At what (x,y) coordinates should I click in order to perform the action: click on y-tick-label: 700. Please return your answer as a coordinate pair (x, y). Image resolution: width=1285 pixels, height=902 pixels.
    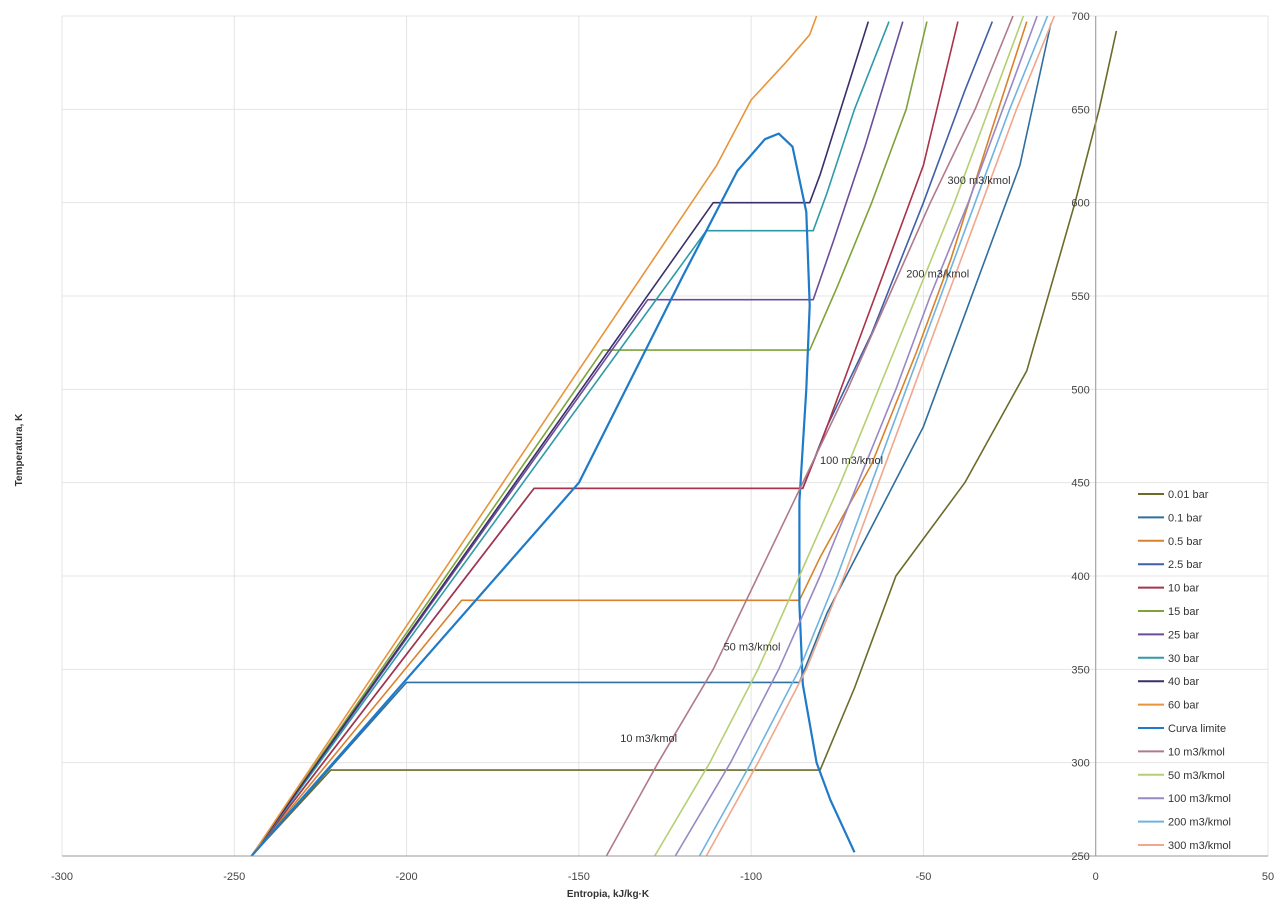
    Looking at the image, I should click on (1080, 17).